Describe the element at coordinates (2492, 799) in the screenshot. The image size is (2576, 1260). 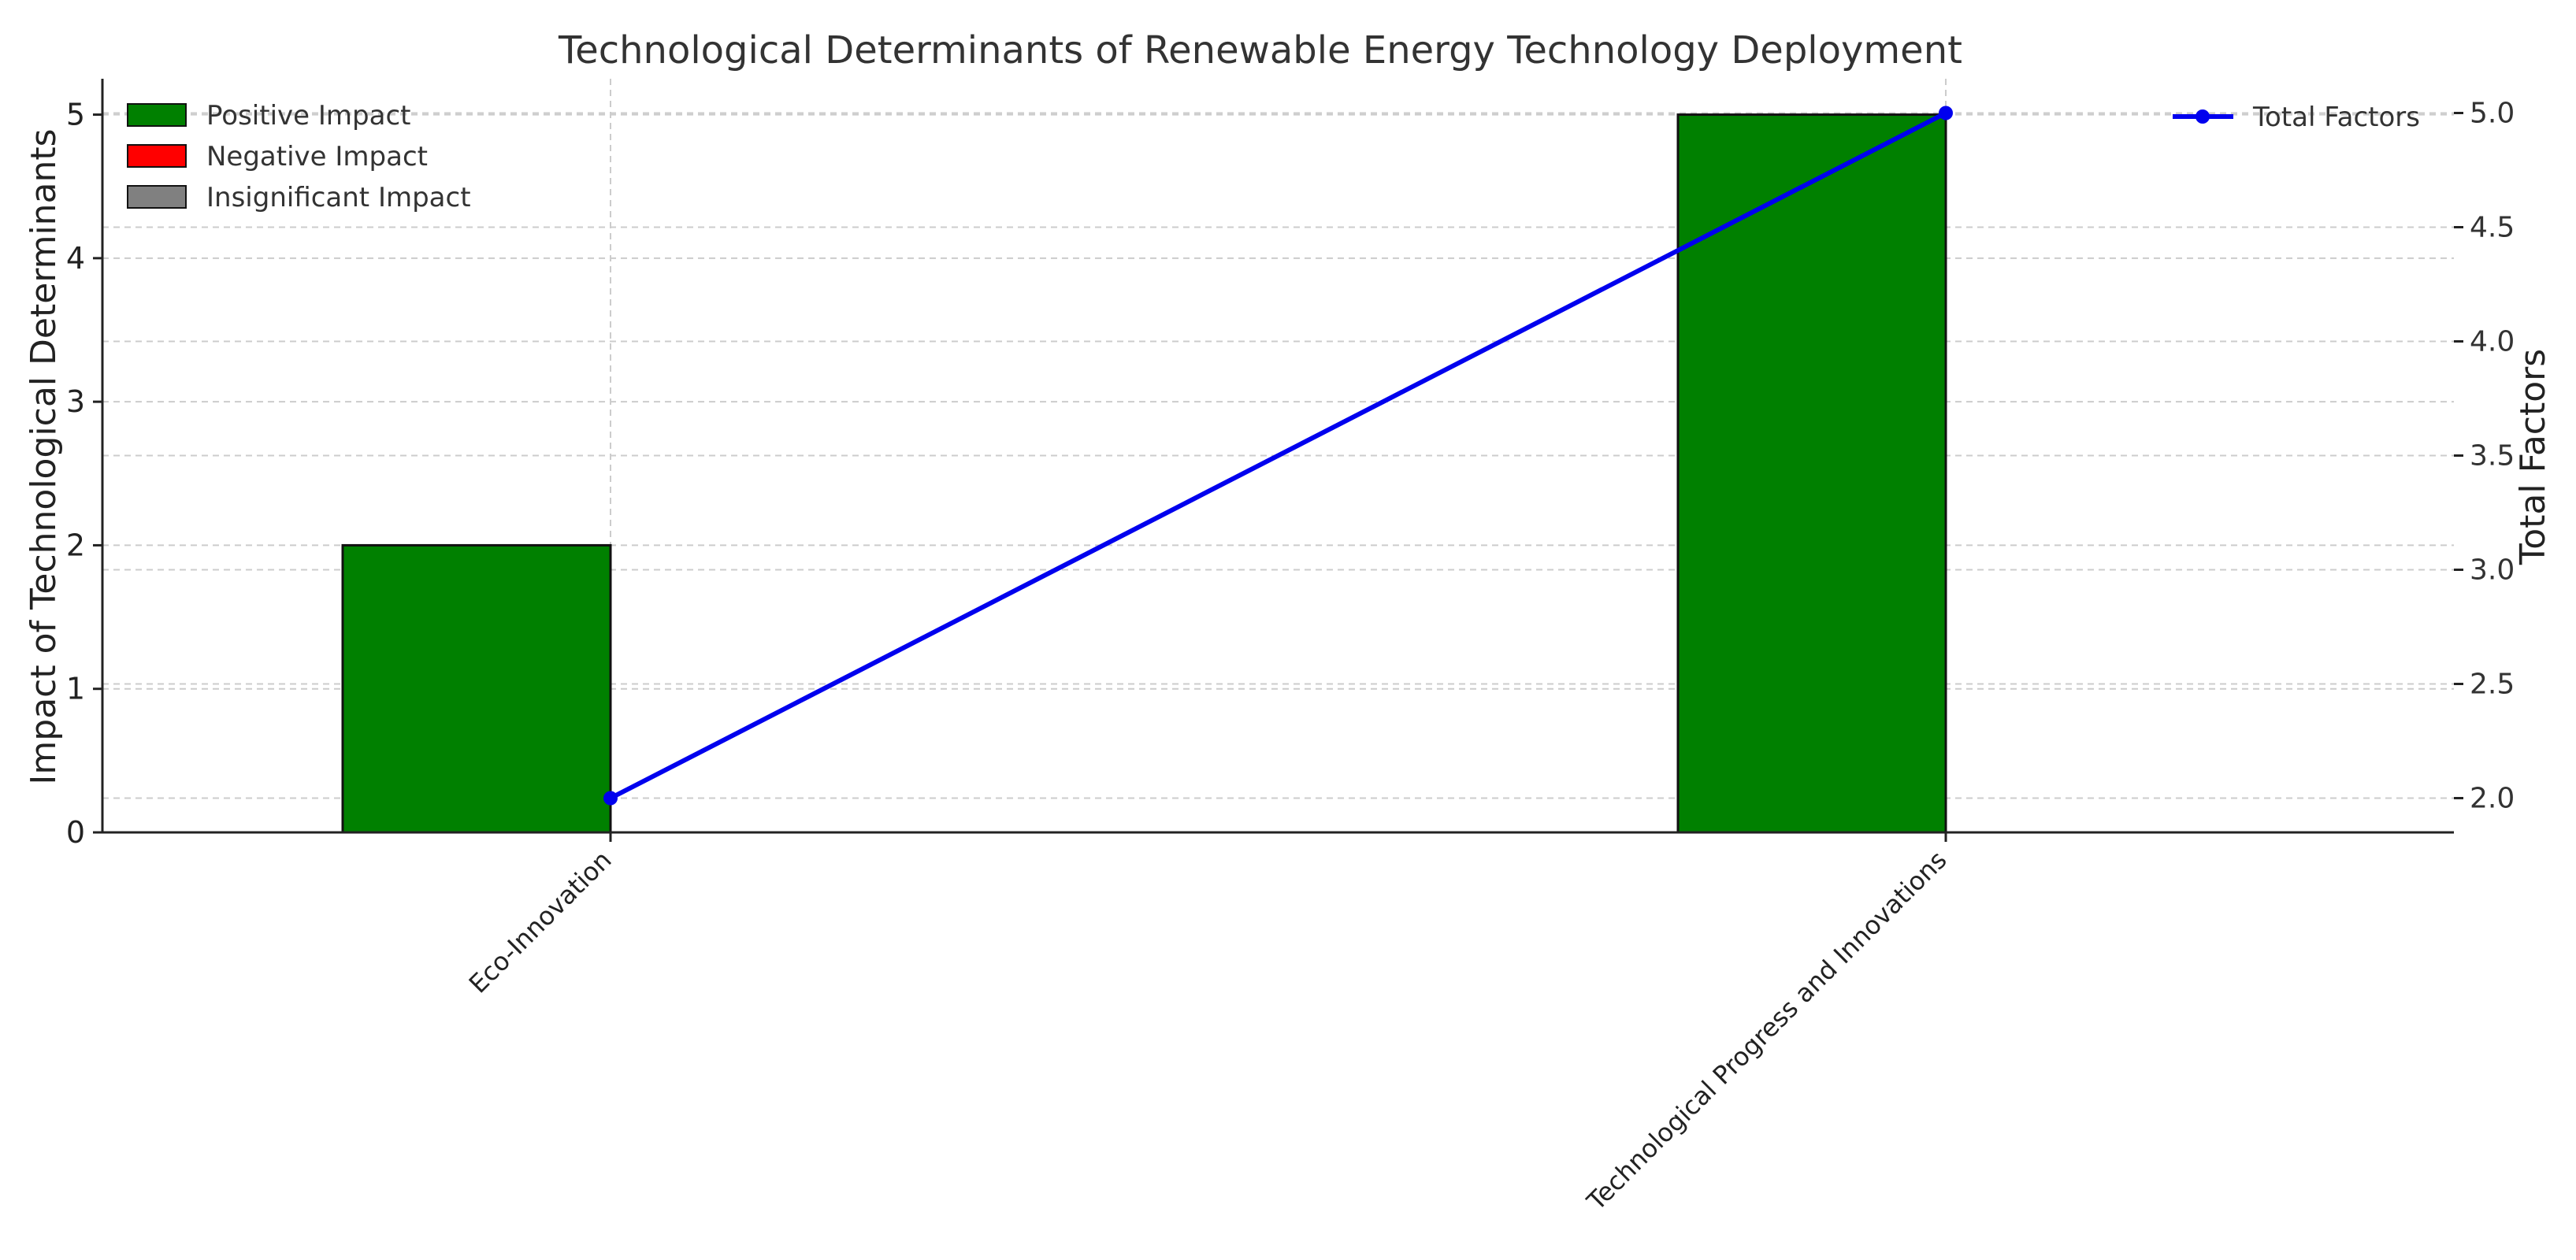
I see `y2-tick-label: 2.0` at that location.